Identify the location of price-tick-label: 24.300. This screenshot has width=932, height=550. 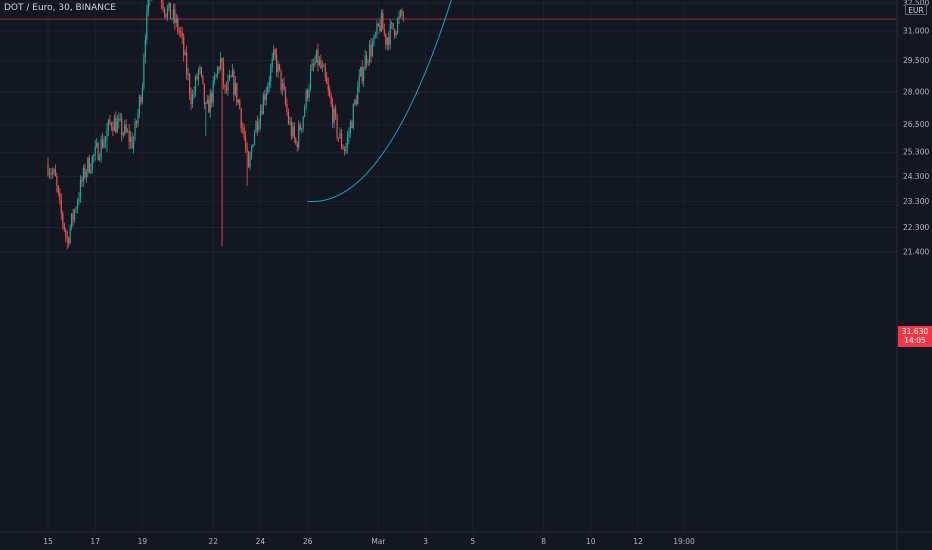
(916, 176).